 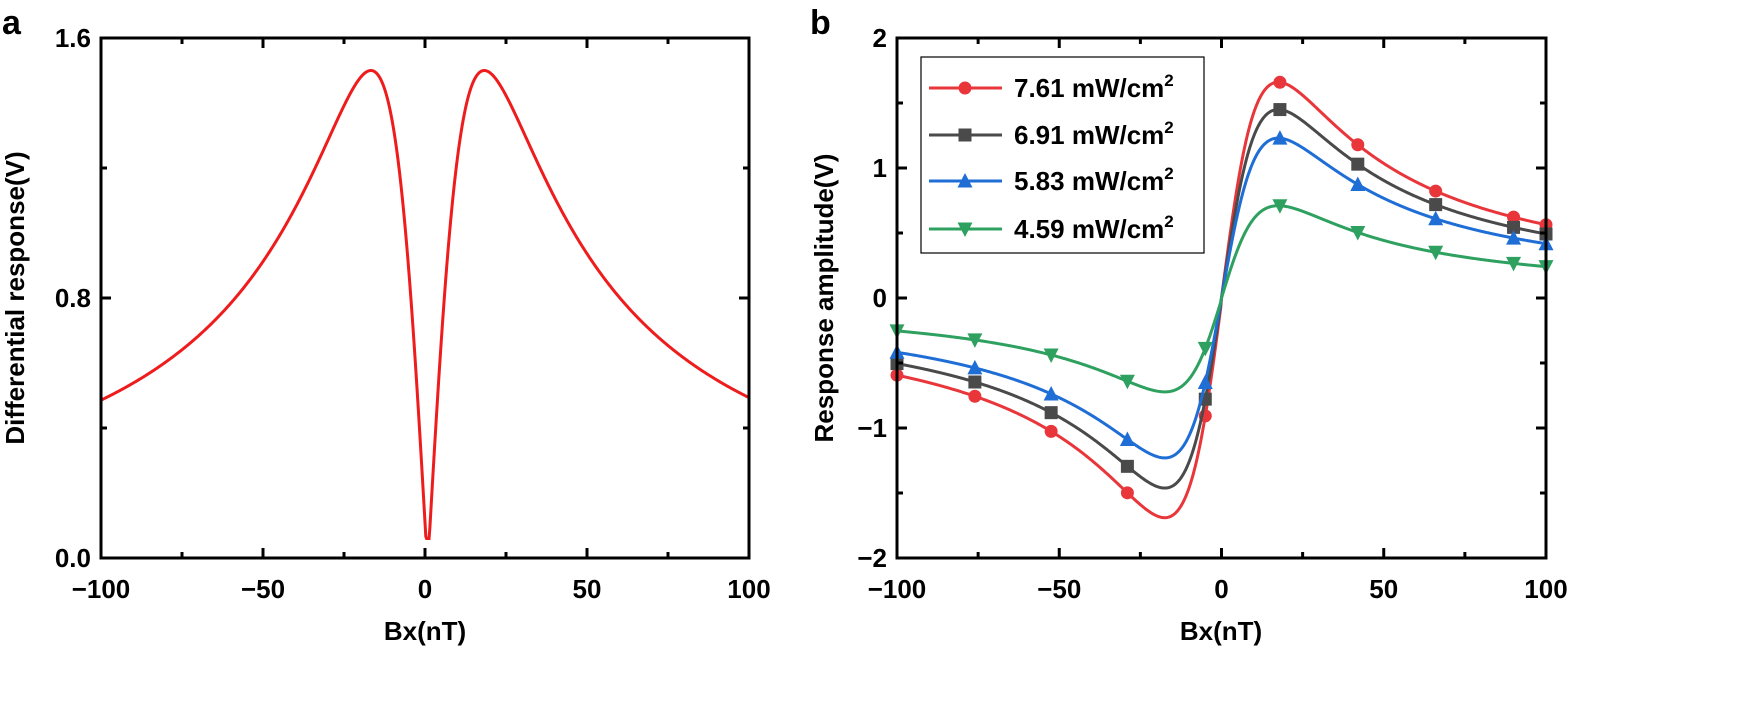 What do you see at coordinates (820, 23) in the screenshot?
I see `panel-b-label: b` at bounding box center [820, 23].